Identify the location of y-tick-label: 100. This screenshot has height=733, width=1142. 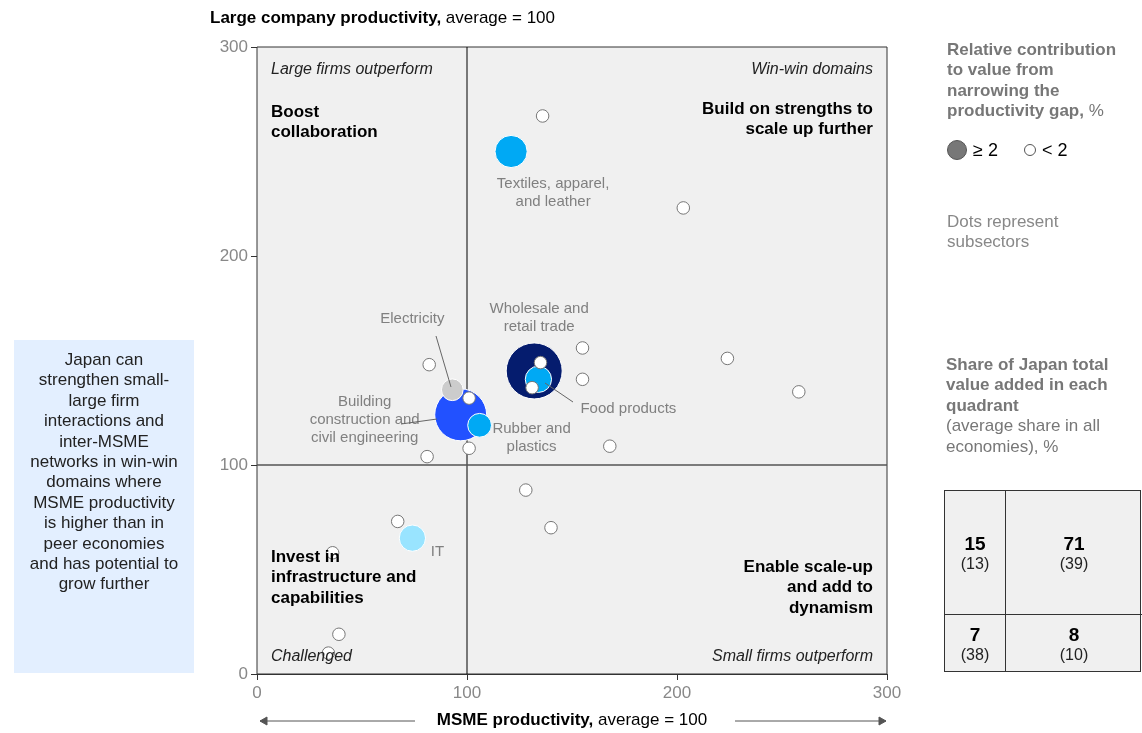
(233, 464).